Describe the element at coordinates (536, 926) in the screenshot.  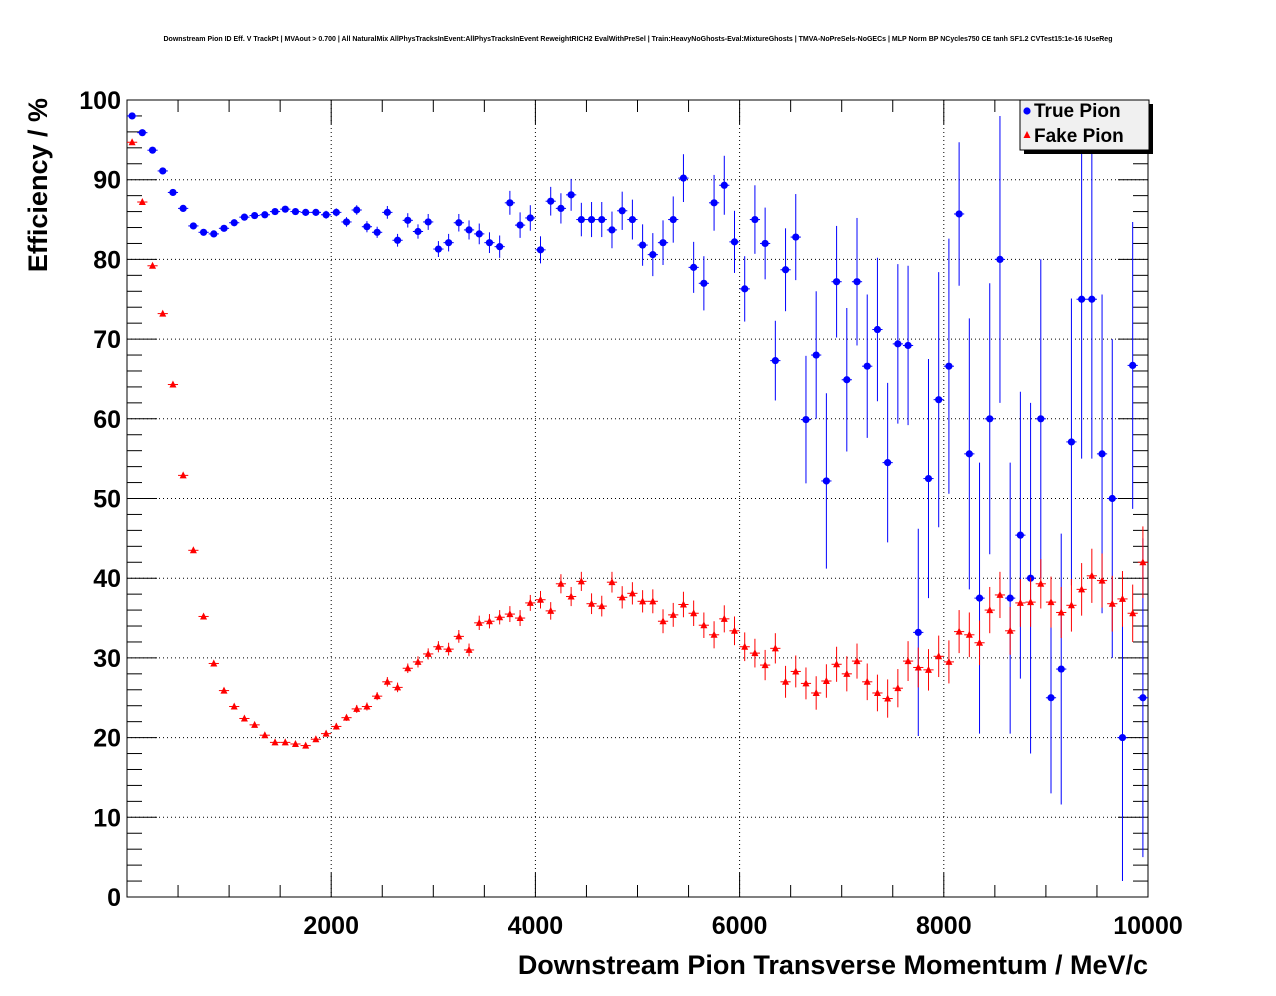
I see `x-tick-label: 4000` at that location.